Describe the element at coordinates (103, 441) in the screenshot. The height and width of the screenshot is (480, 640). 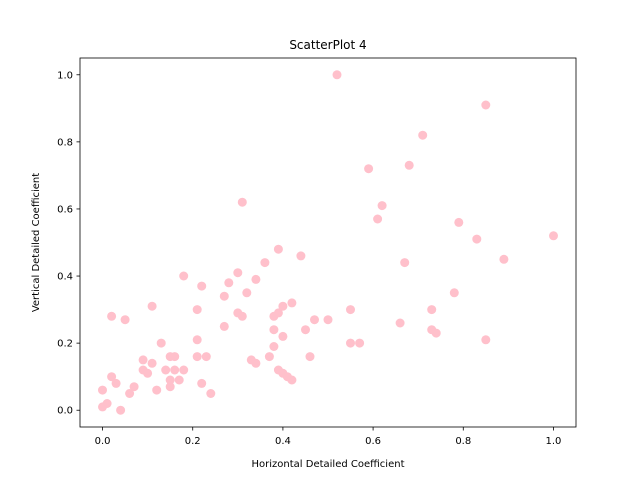
I see `x-tick-label: 0.0` at that location.